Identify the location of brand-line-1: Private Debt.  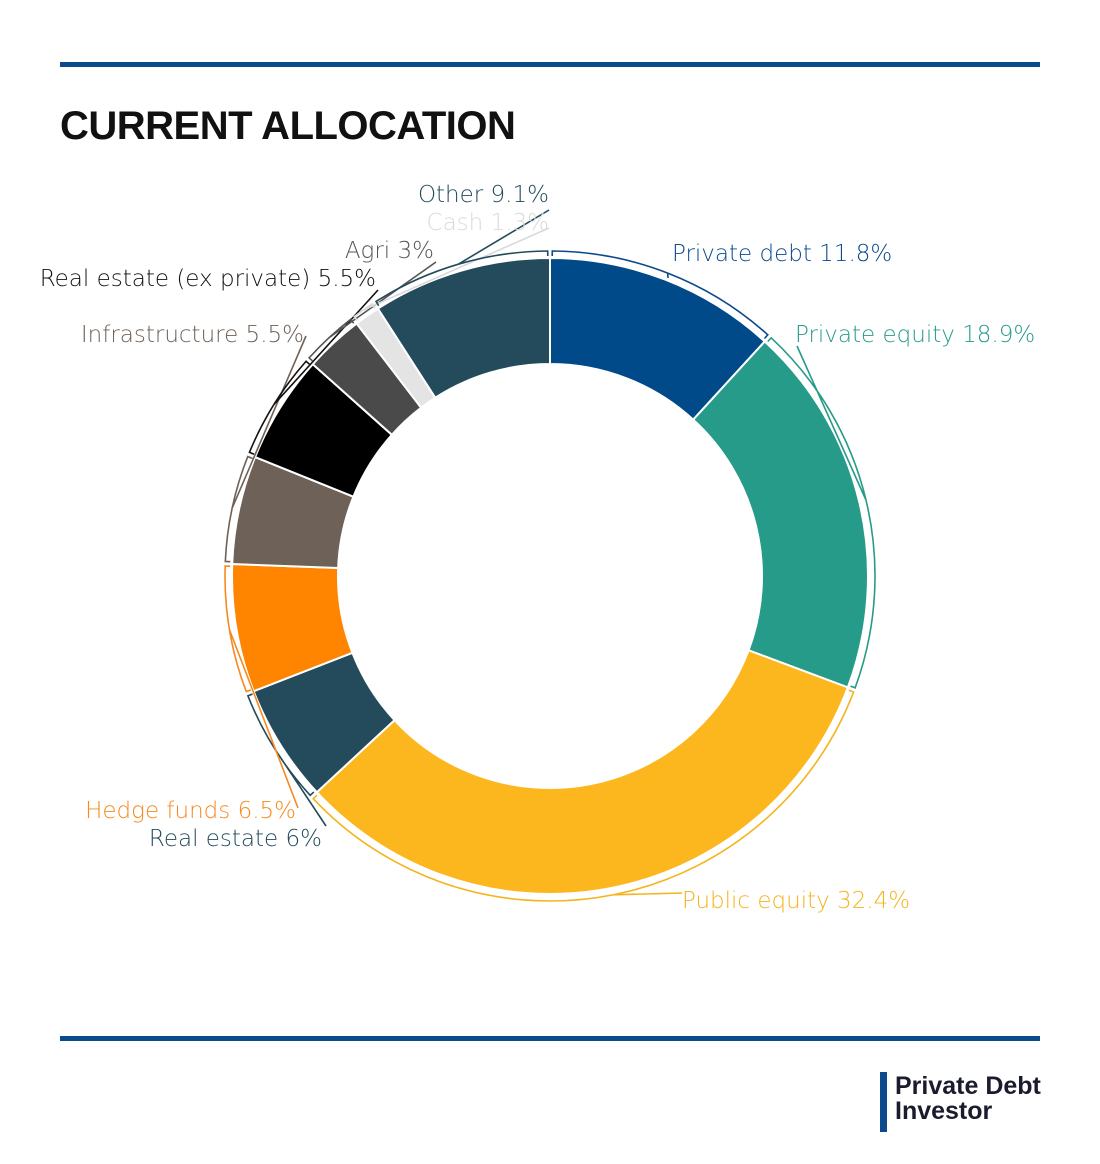
(968, 1086).